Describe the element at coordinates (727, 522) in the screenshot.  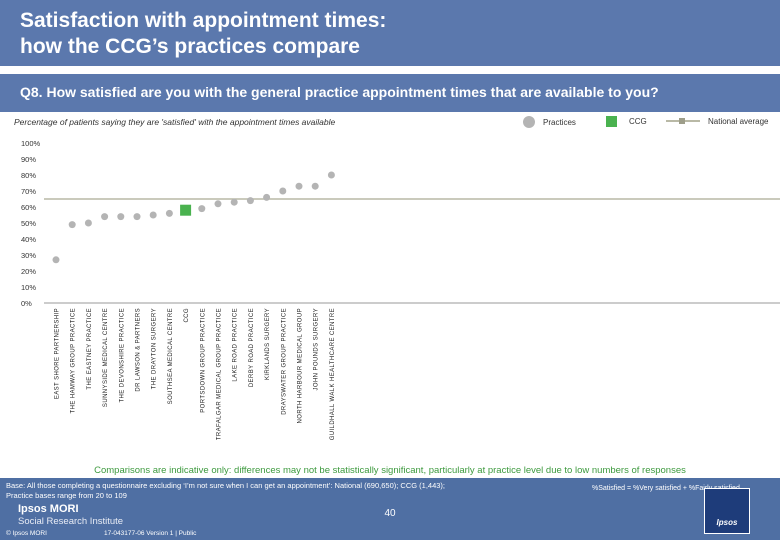
I see `ipsos-logo-text: Ipsos` at that location.